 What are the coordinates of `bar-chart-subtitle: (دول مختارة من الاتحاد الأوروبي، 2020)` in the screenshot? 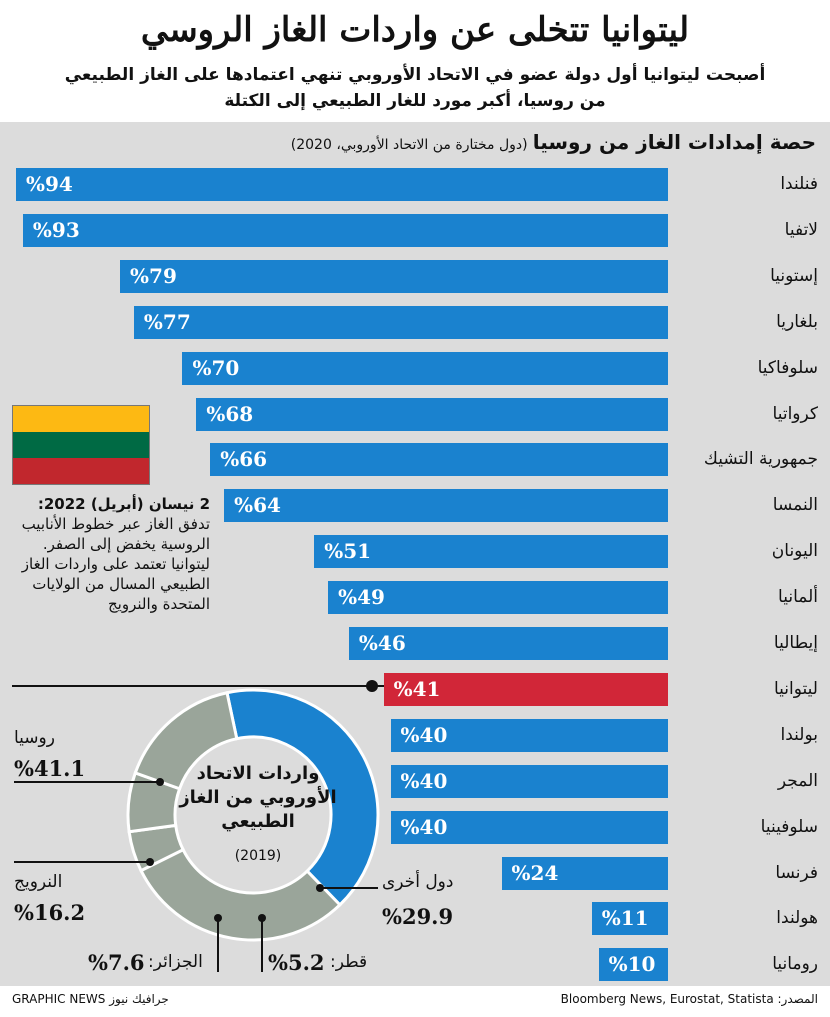 It's located at (409, 145).